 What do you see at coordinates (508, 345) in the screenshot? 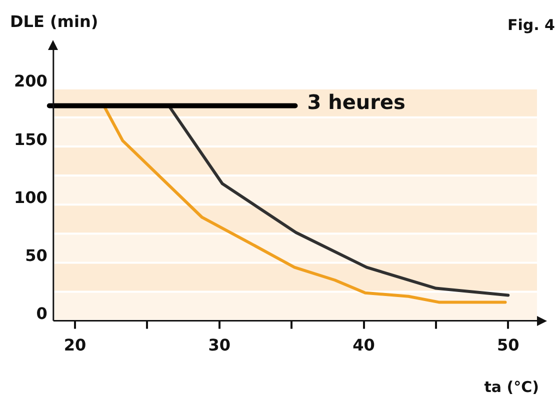
I see `x-tick-label: 50` at bounding box center [508, 345].